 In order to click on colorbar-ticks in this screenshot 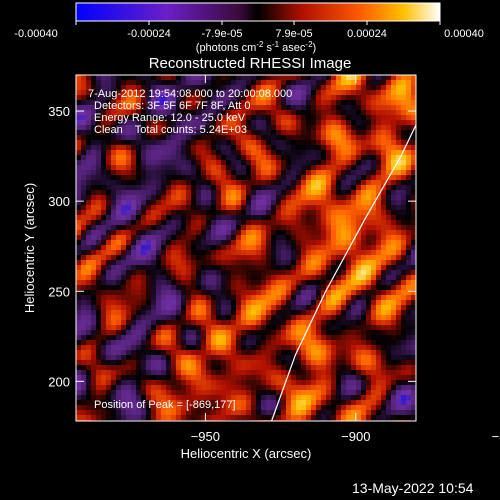, I will do `click(258, 23)`.